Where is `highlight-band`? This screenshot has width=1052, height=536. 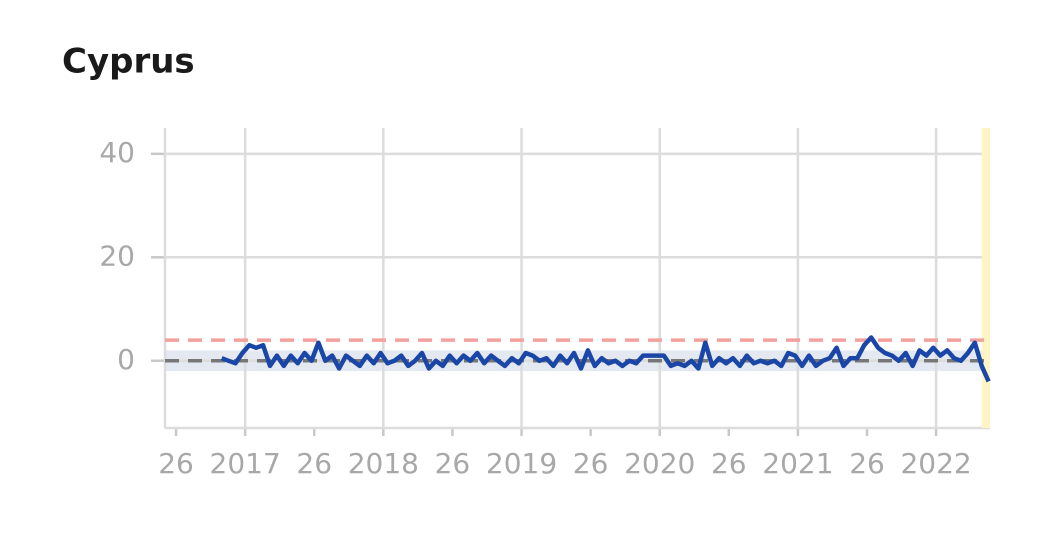
highlight-band is located at coordinates (985, 278).